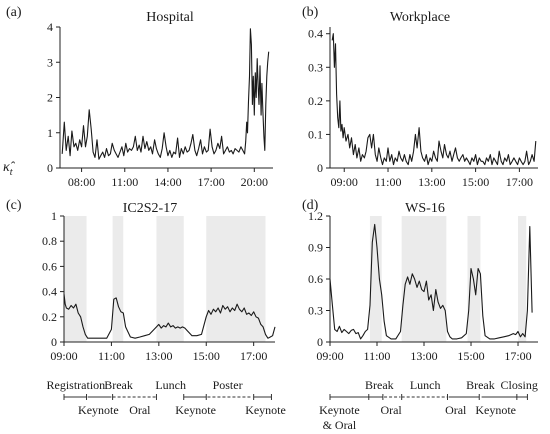 This screenshot has width=550, height=434. What do you see at coordinates (167, 182) in the screenshot?
I see `x-tick-label: 14:00` at bounding box center [167, 182].